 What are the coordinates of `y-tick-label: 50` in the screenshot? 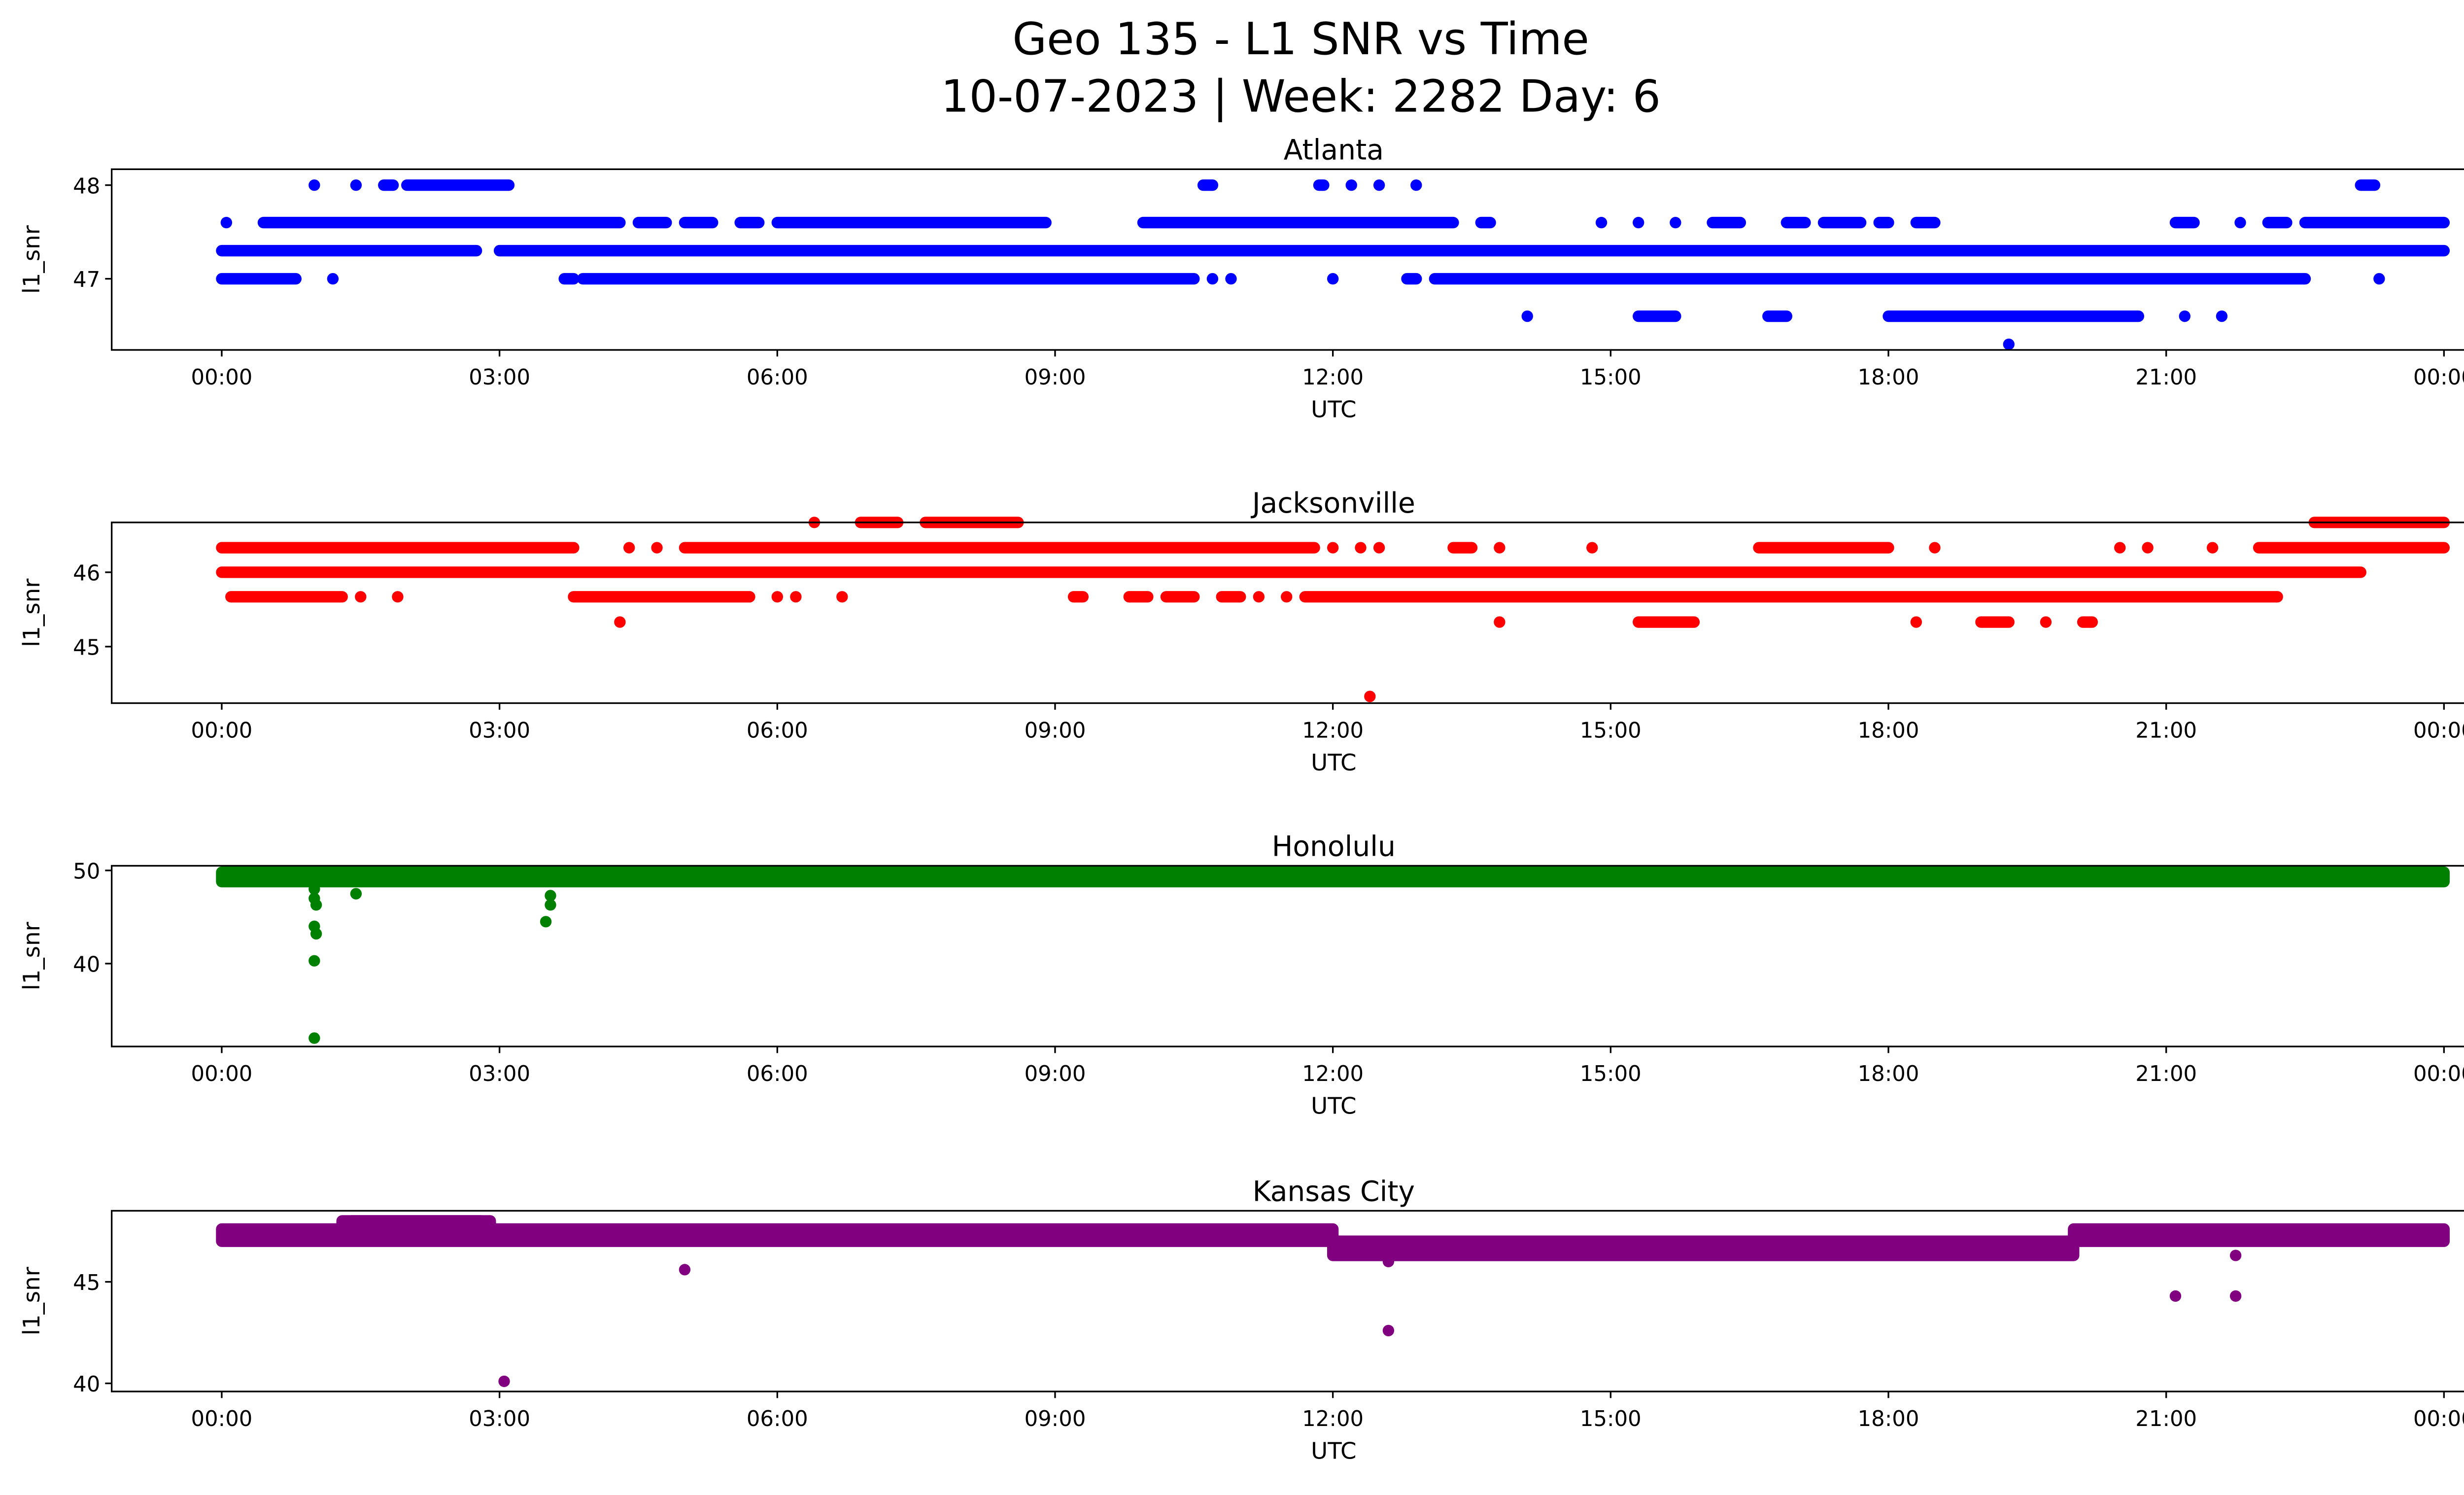 It's located at (86, 872).